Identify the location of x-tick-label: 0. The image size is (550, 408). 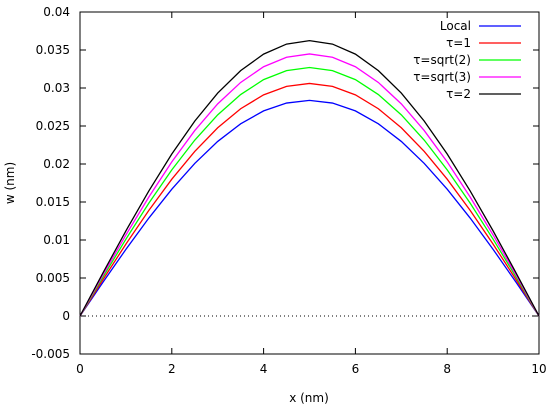
(80, 369).